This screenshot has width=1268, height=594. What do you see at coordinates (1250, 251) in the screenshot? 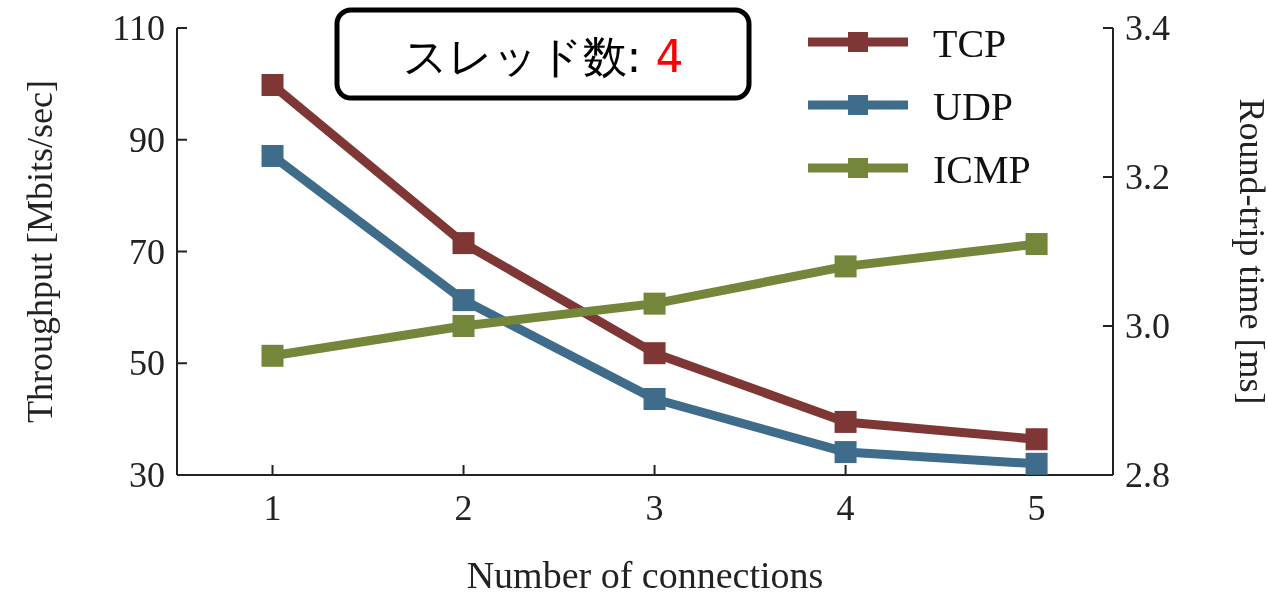
I see `y2-axis-title: Round-trip time [ms]` at bounding box center [1250, 251].